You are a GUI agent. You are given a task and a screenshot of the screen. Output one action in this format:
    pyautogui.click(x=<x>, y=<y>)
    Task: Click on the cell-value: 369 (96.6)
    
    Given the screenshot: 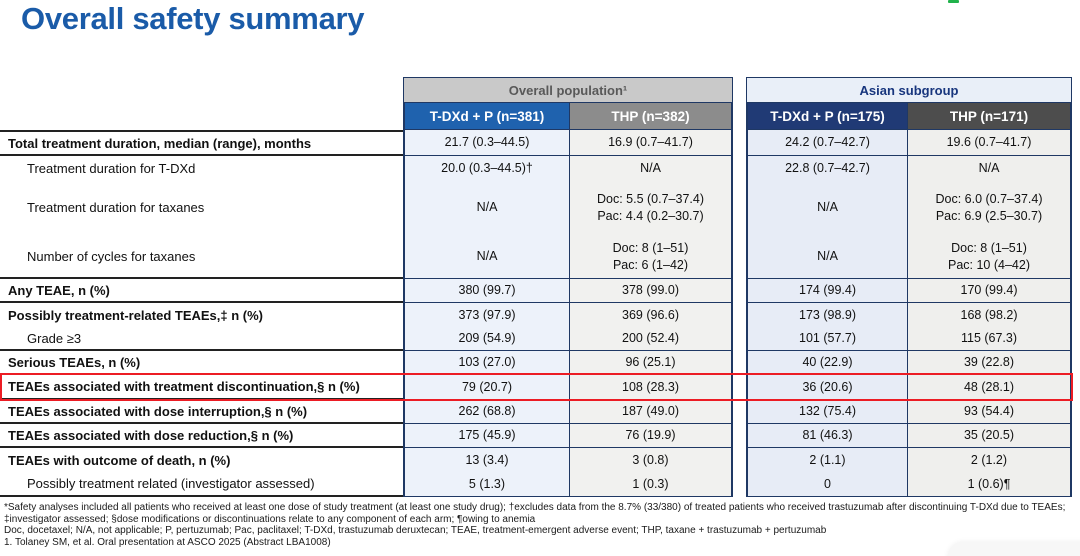 What is the action you would take?
    pyautogui.click(x=651, y=315)
    